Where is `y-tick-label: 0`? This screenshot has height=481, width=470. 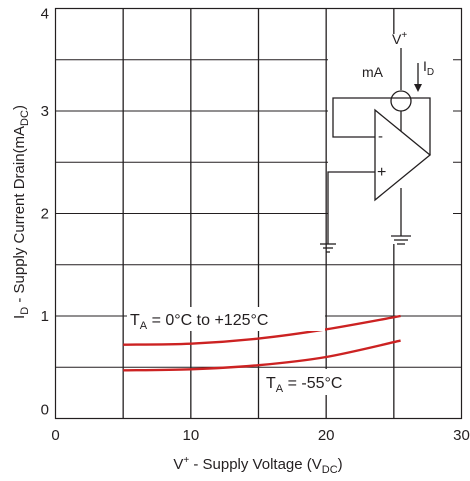 y-tick-label: 0 is located at coordinates (45, 410).